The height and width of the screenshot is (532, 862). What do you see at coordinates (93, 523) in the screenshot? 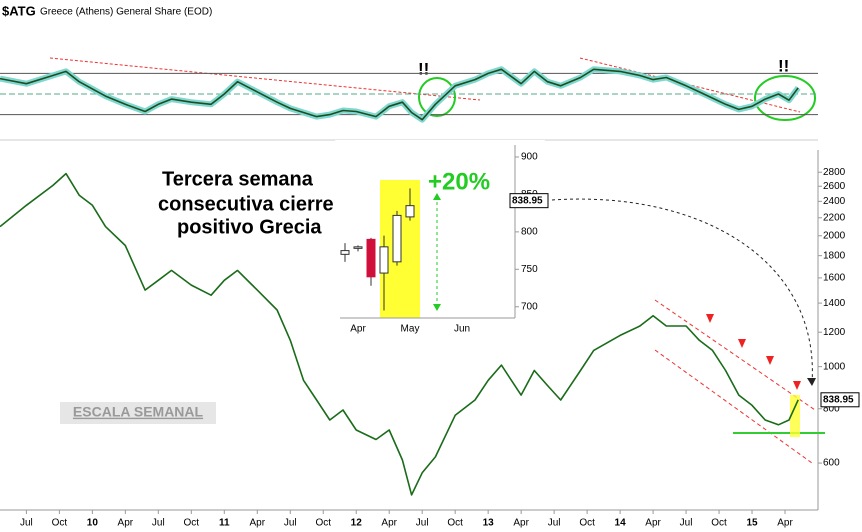
I see `x-tick-label: 10` at bounding box center [93, 523].